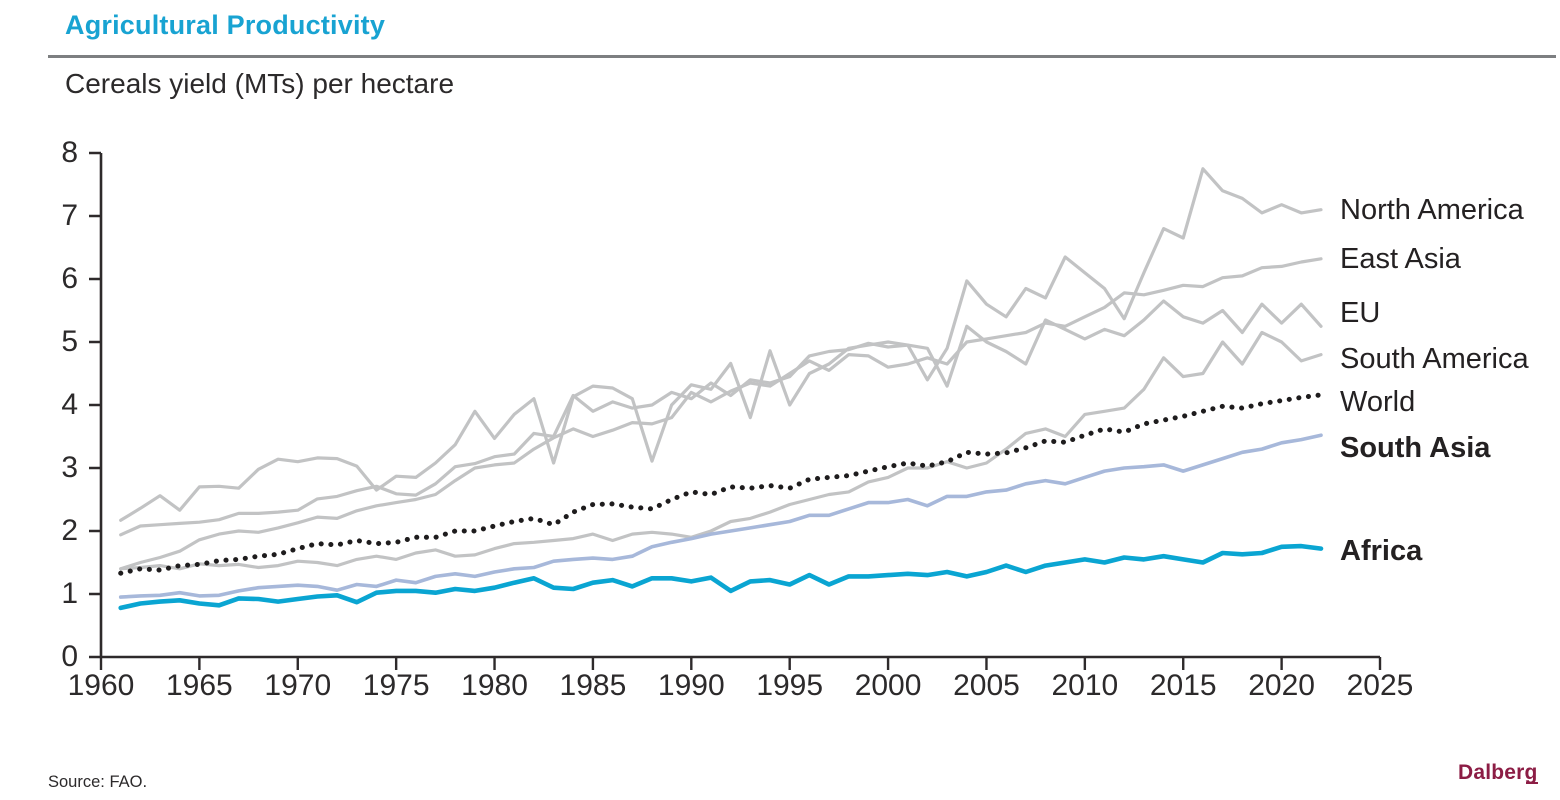  What do you see at coordinates (69, 152) in the screenshot?
I see `y-tick-label-8: 8` at bounding box center [69, 152].